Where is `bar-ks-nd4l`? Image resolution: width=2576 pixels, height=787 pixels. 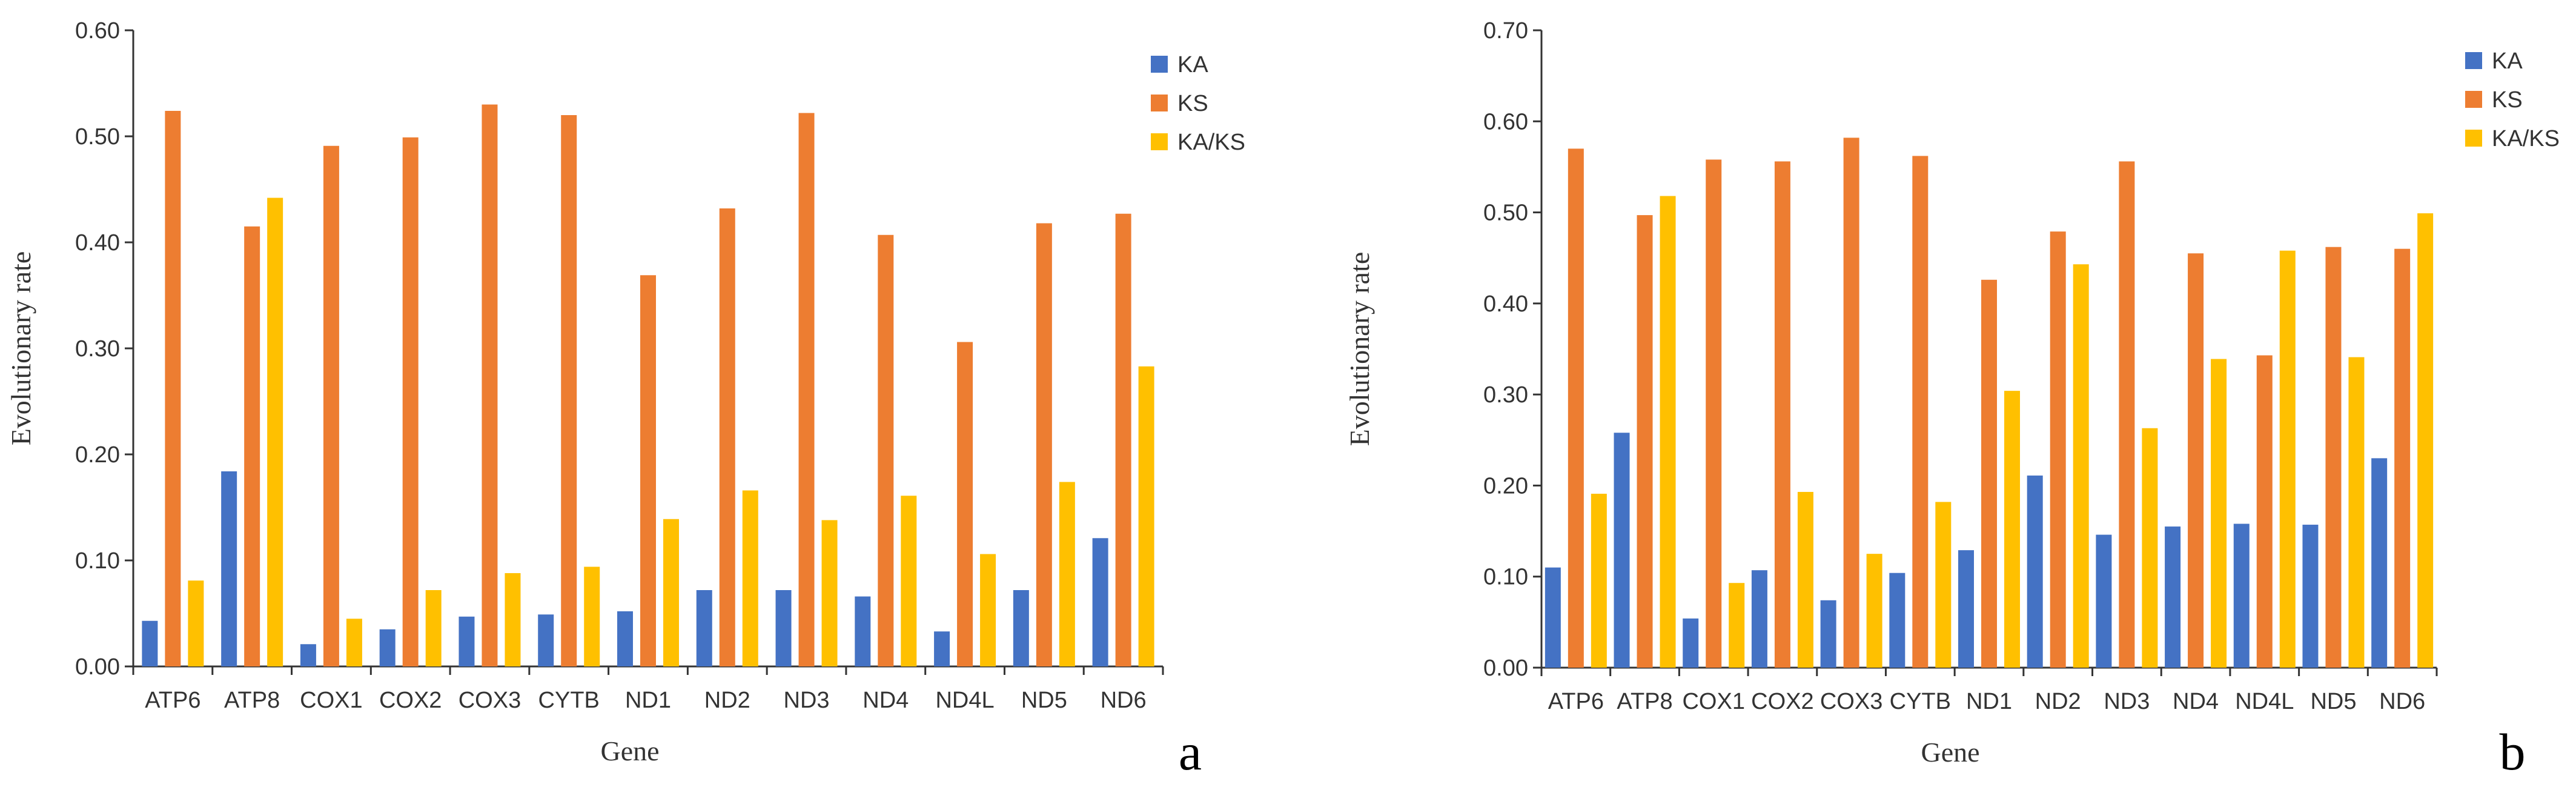
bar-ks-nd4l is located at coordinates (965, 504).